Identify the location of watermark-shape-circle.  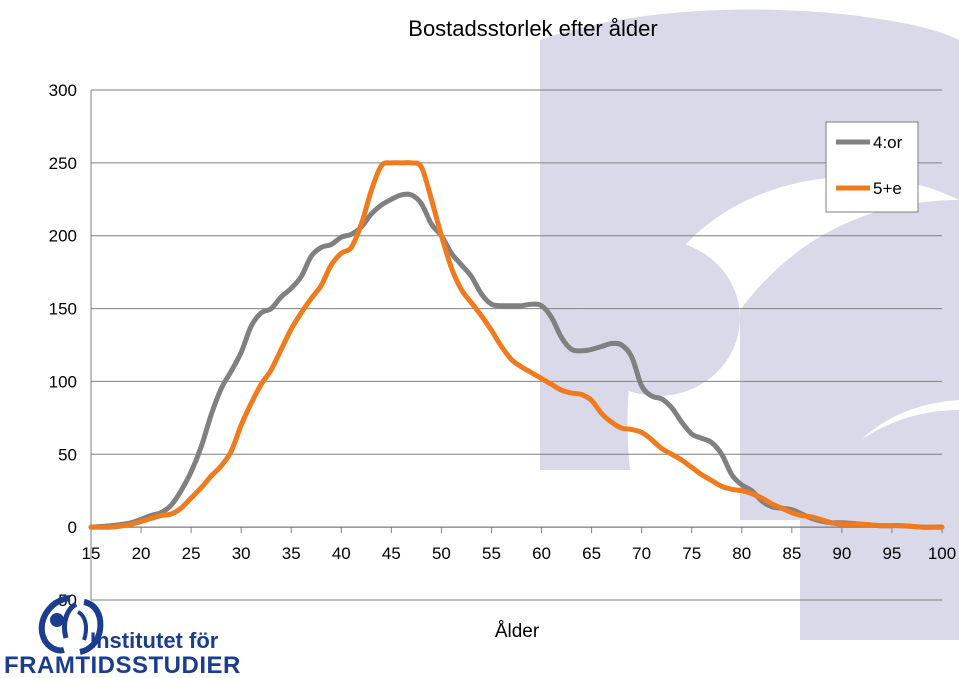
(658, 318).